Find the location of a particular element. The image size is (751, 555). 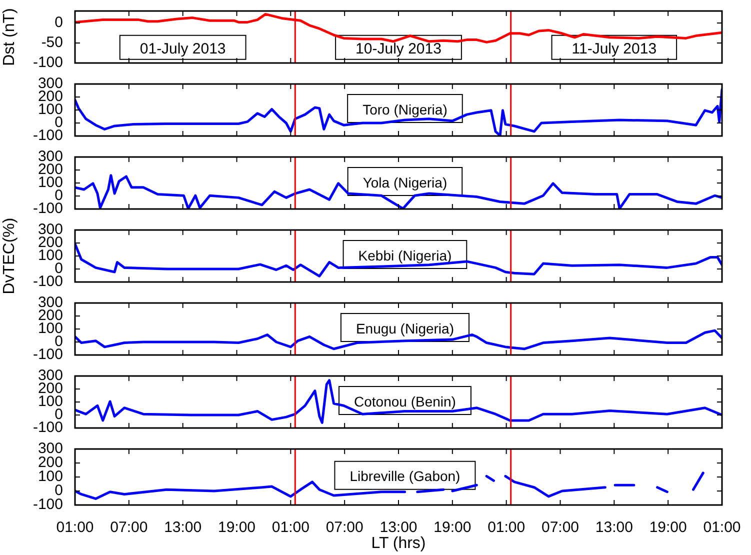

annotation: Yola (Nigeria) is located at coordinates (405, 182).